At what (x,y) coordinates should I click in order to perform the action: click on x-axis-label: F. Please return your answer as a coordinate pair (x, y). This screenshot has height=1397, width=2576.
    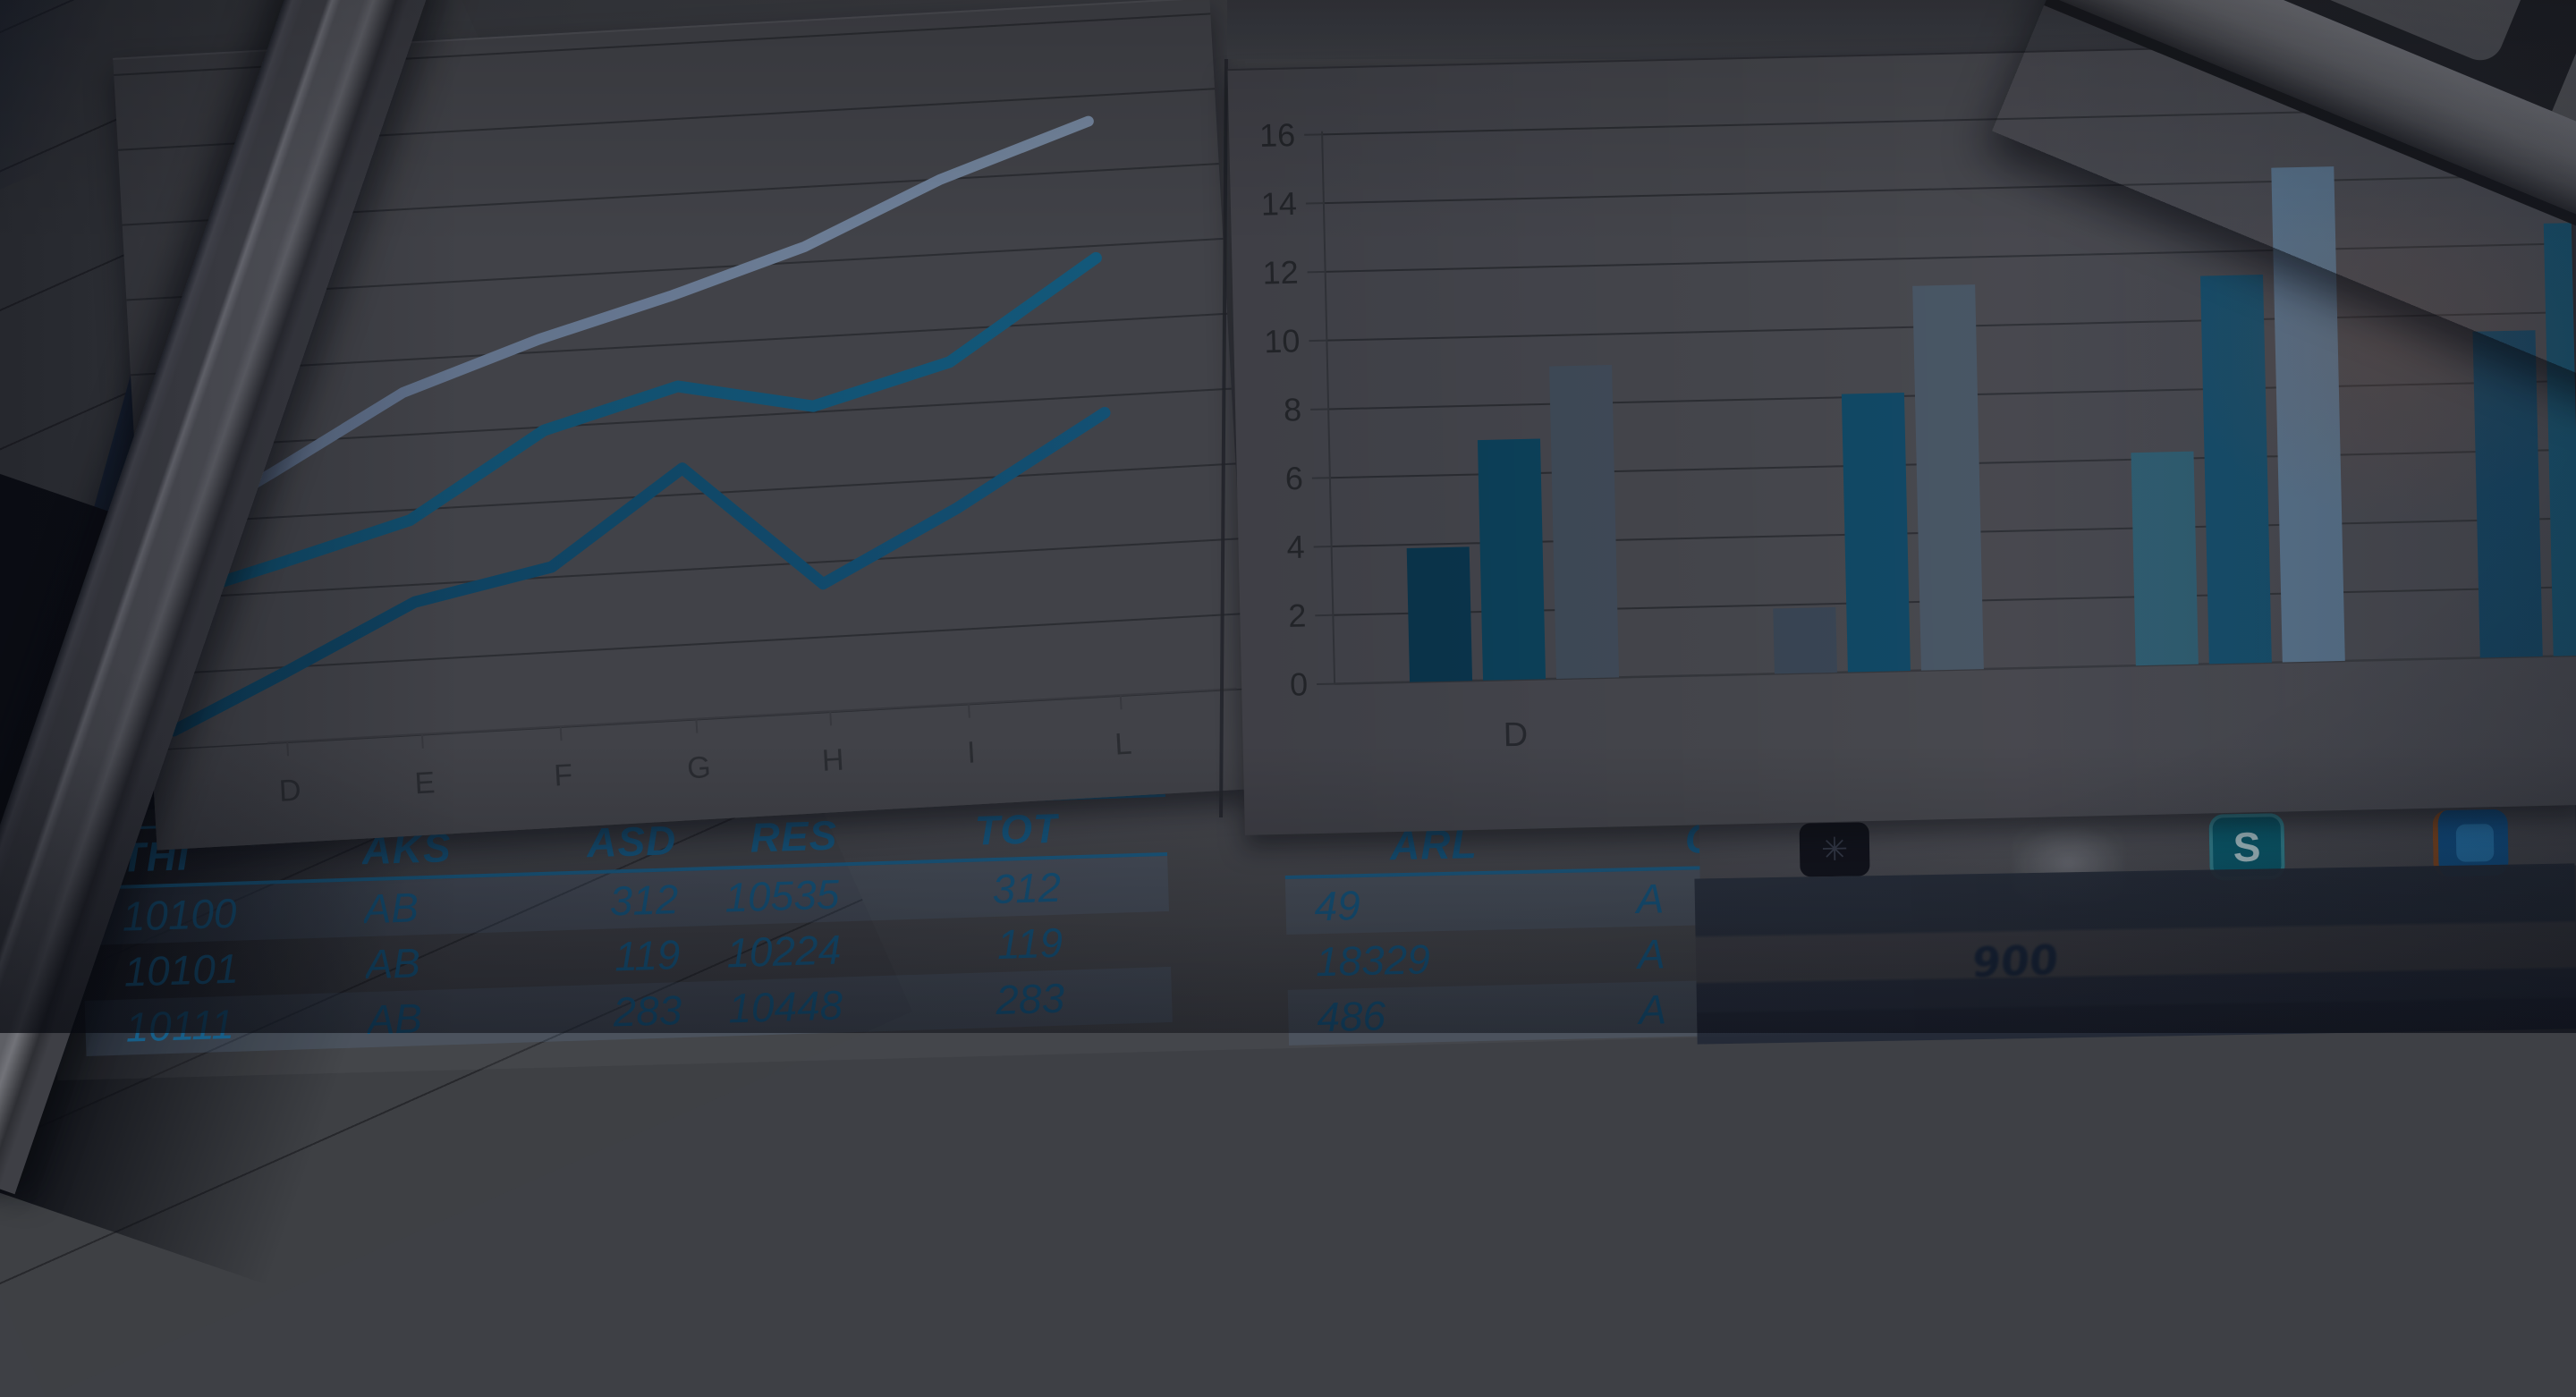
    Looking at the image, I should click on (563, 775).